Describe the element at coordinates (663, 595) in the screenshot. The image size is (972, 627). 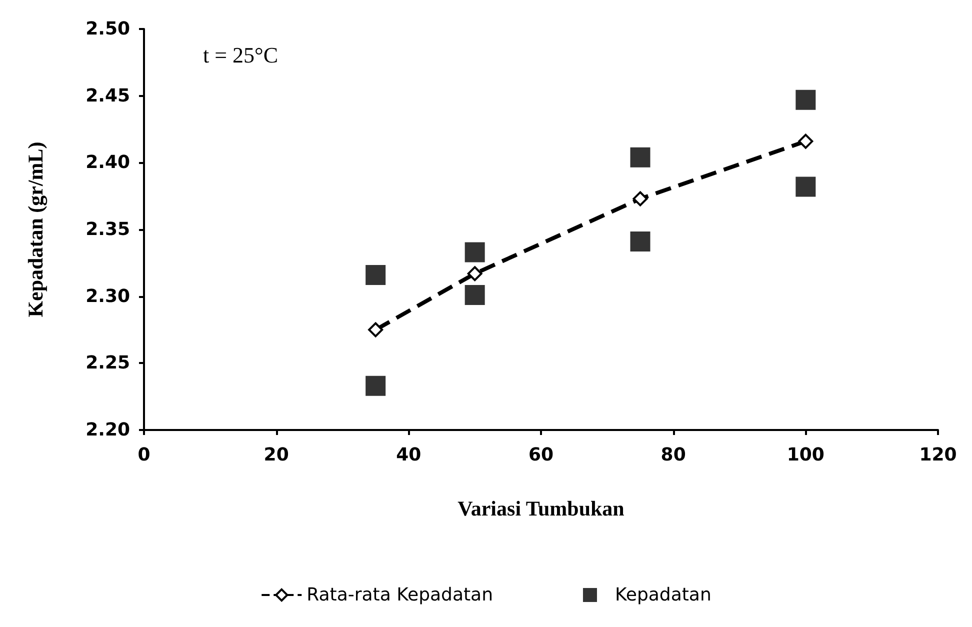
I see `legend-label: Kepadatan` at that location.